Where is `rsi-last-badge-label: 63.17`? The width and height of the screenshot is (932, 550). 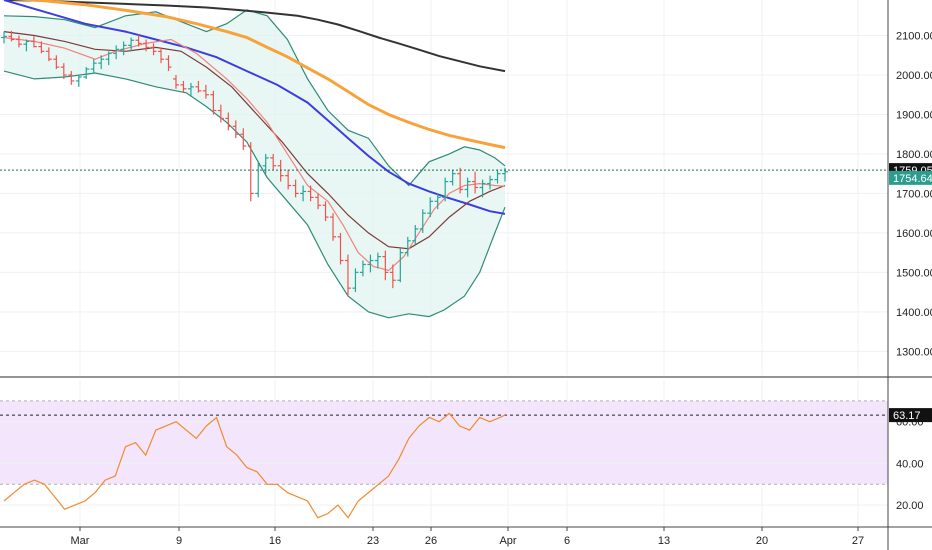 rsi-last-badge-label: 63.17 is located at coordinates (907, 416).